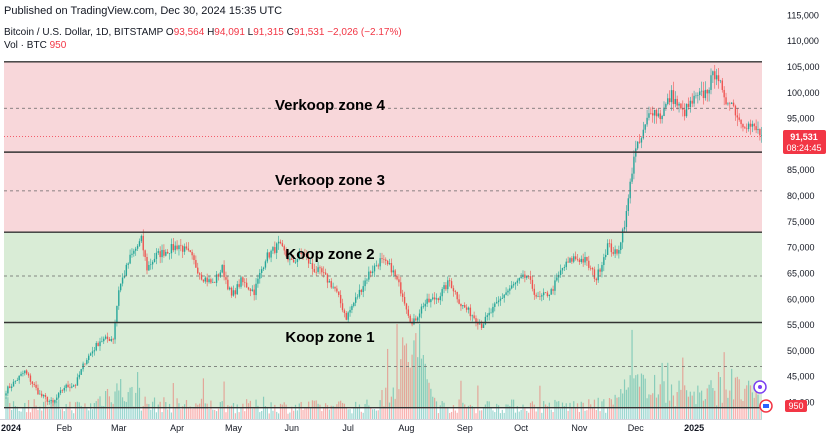 Image resolution: width=832 pixels, height=440 pixels. I want to click on open-value: 93,564, so click(189, 32).